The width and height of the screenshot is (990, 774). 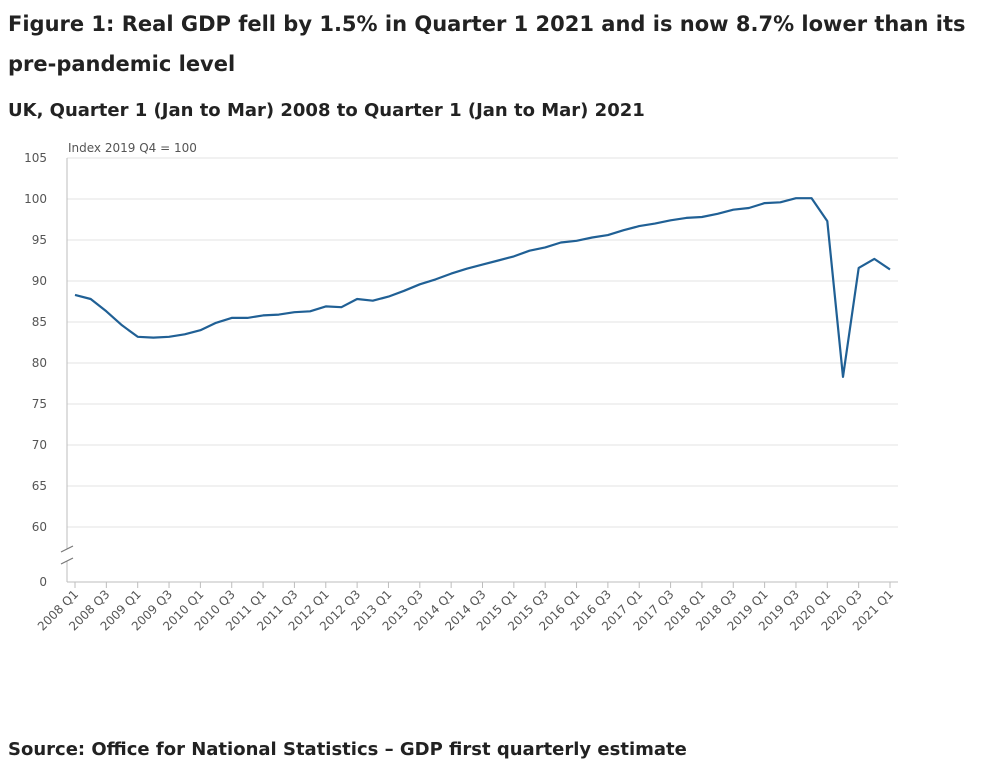 What do you see at coordinates (35, 158) in the screenshot?
I see `y-tick-label: 105` at bounding box center [35, 158].